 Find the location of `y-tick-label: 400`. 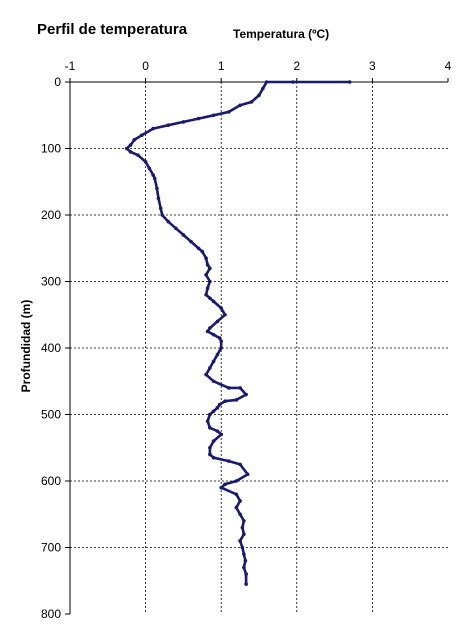

y-tick-label: 400 is located at coordinates (51, 348).